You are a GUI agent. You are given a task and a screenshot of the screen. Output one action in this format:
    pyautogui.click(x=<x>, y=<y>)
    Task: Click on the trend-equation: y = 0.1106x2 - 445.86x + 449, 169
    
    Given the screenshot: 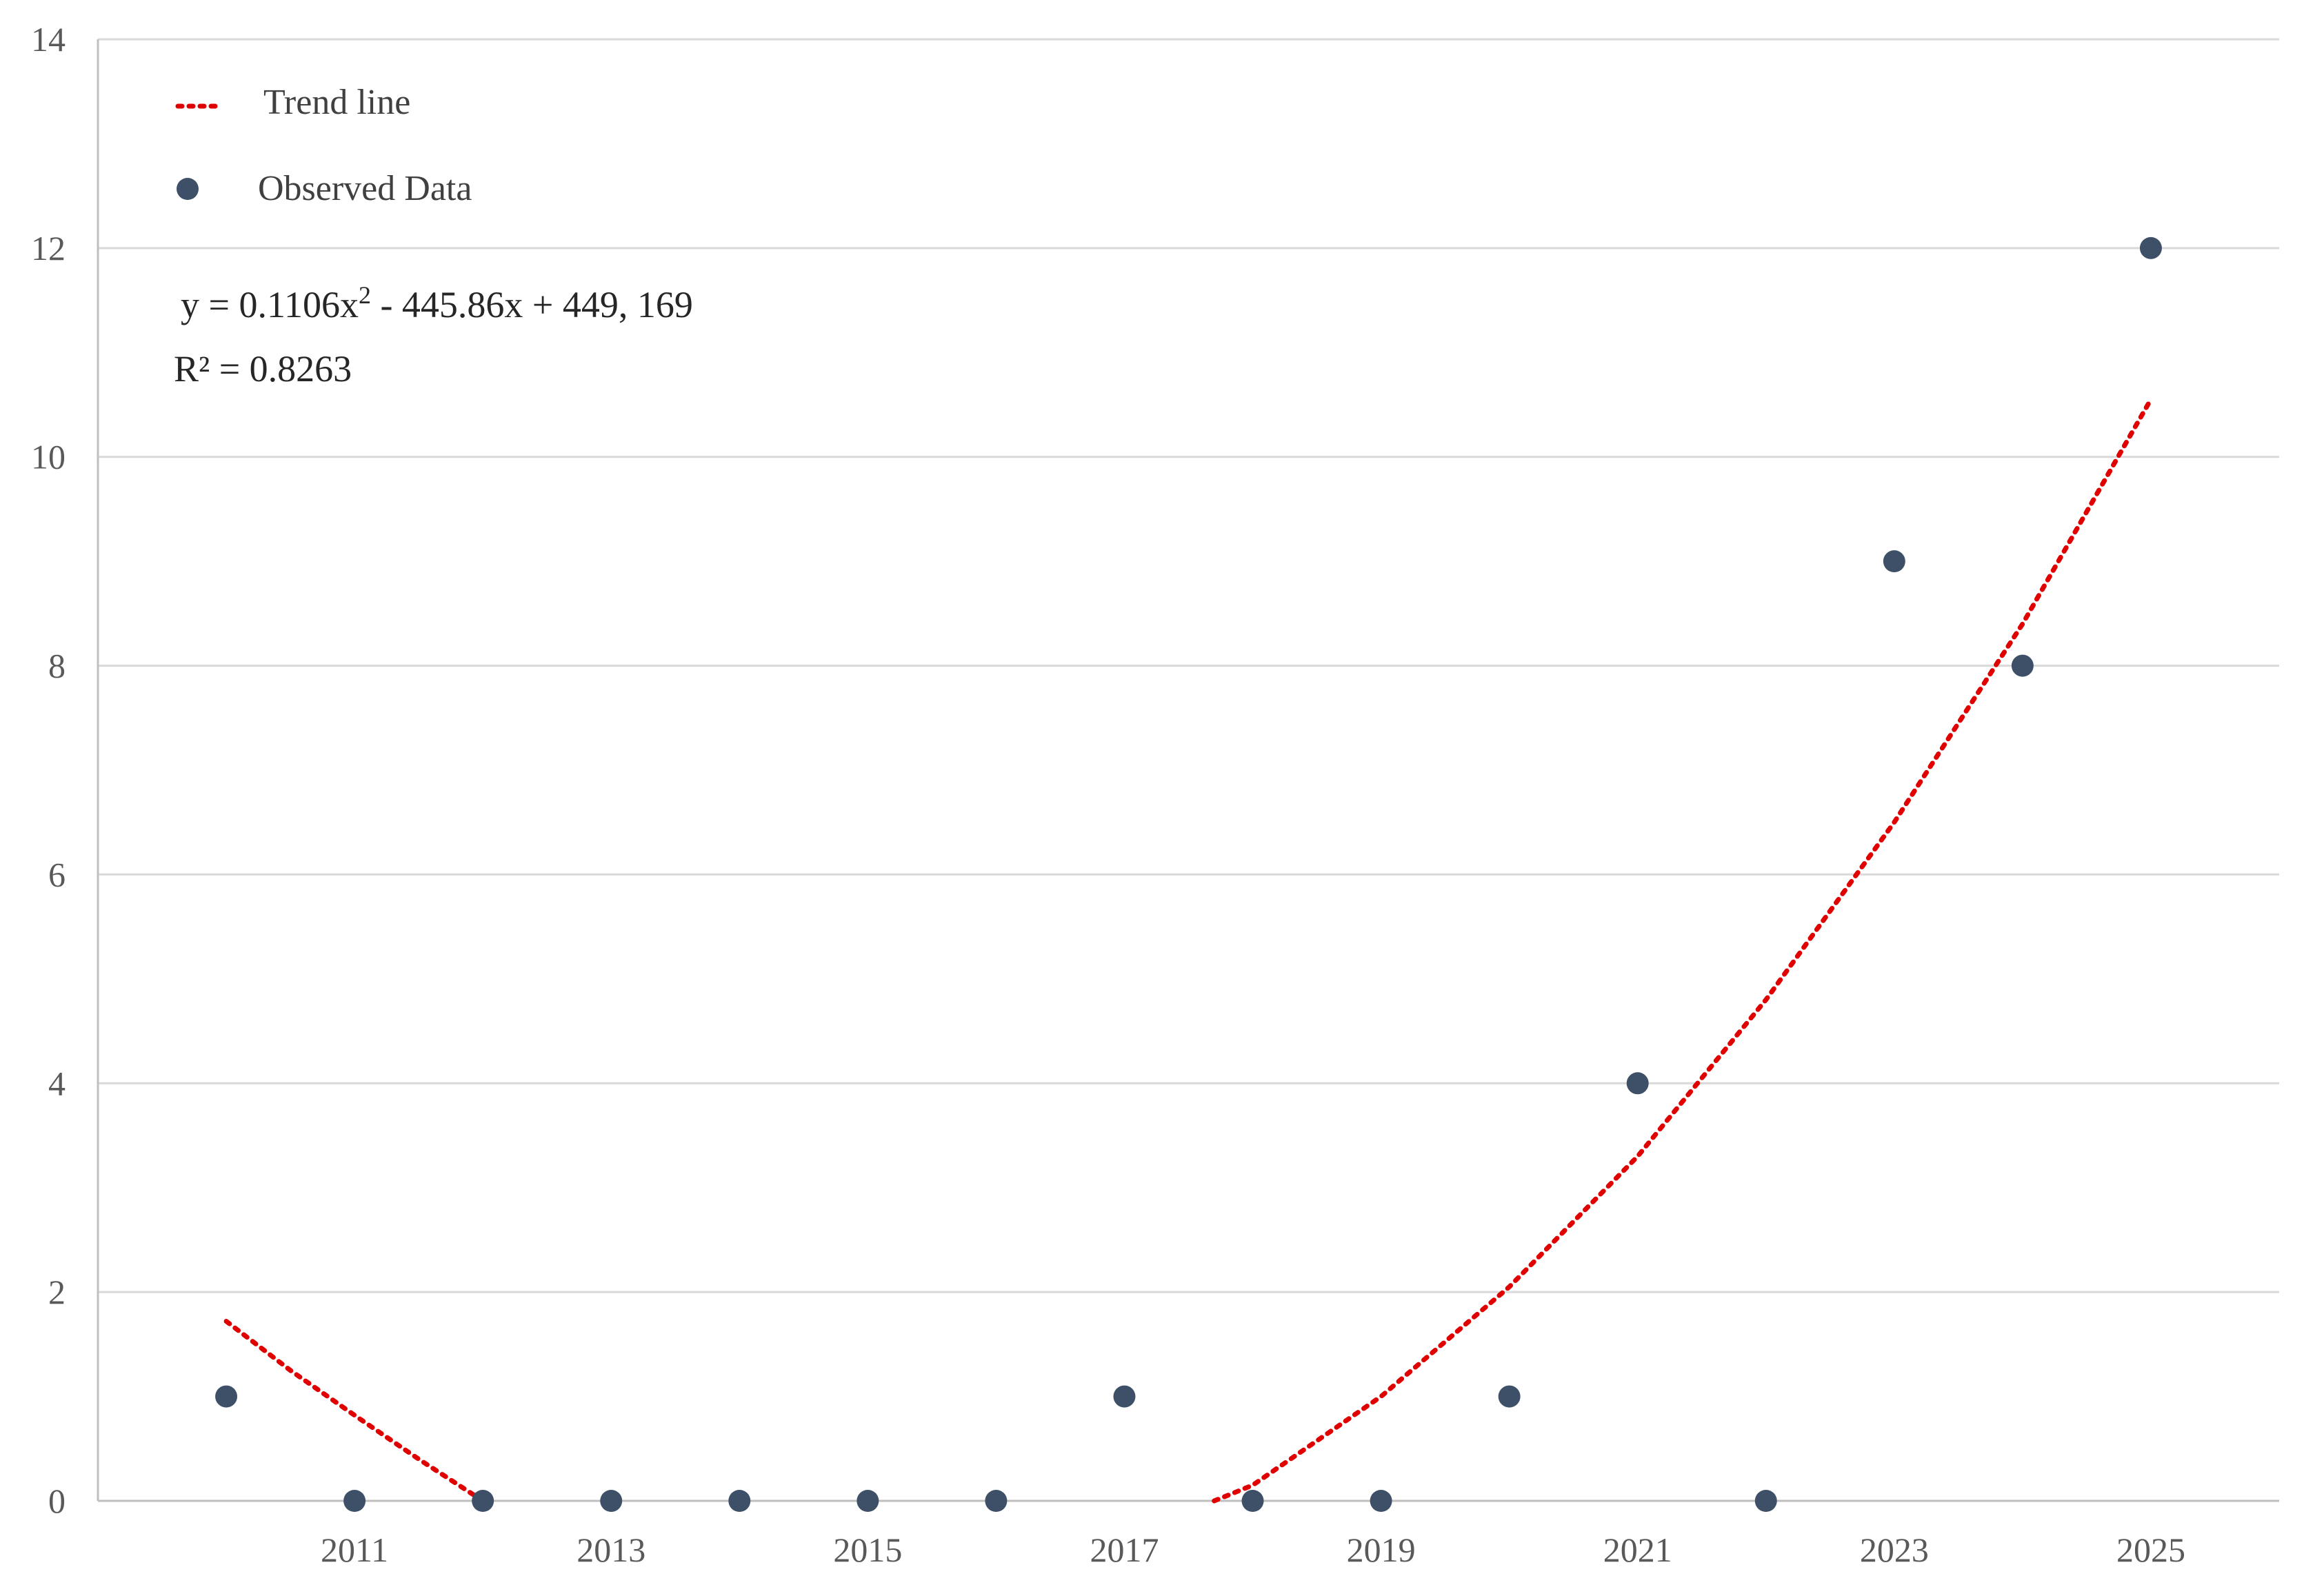 What is the action you would take?
    pyautogui.click(x=437, y=303)
    